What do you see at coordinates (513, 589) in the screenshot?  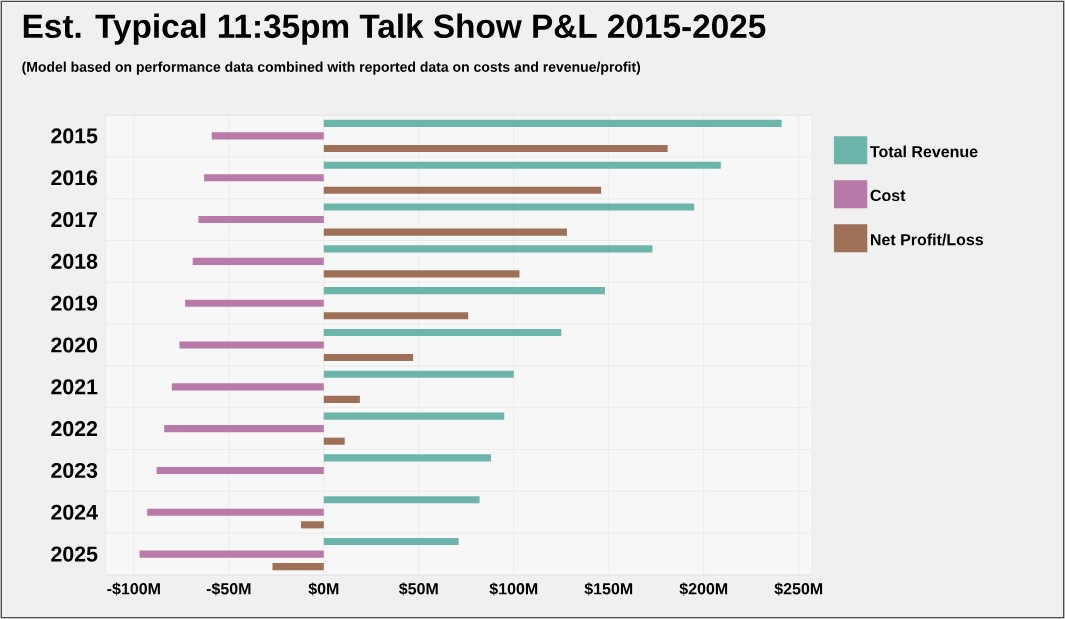 I see `x-tick-label: $100M` at bounding box center [513, 589].